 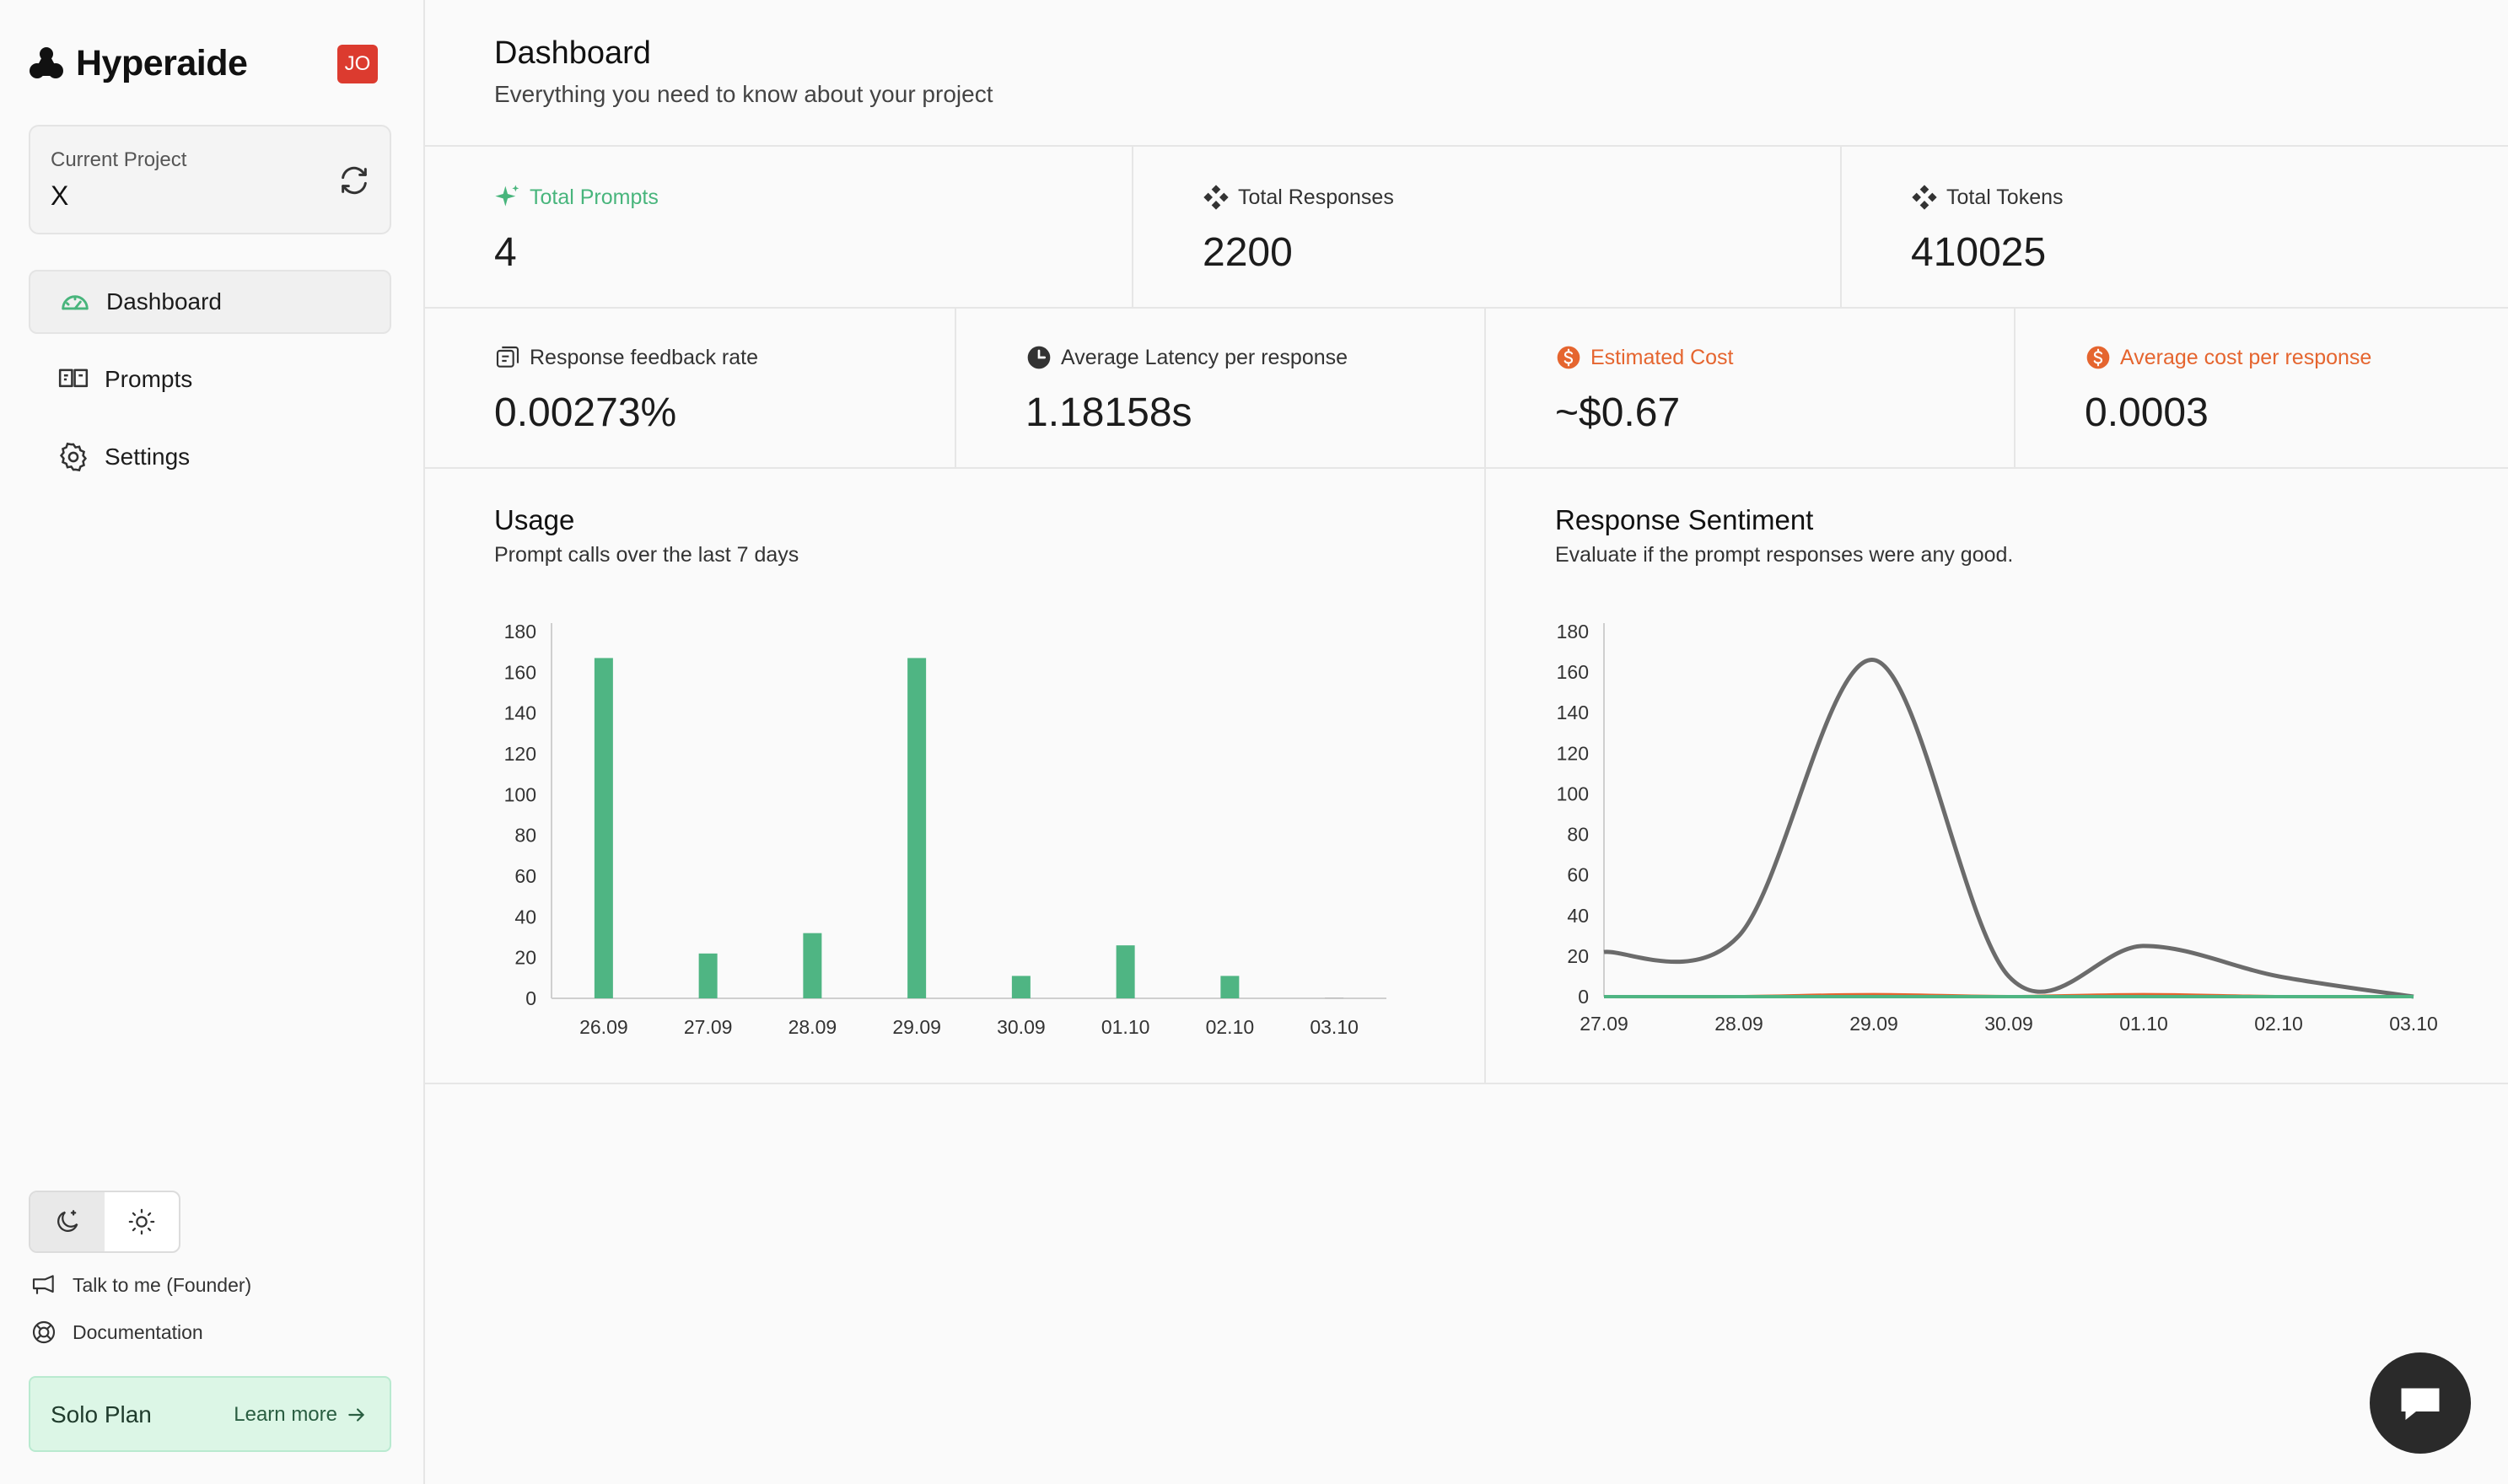 I want to click on sidebar-item-dashboard: Dashboard, so click(x=210, y=302).